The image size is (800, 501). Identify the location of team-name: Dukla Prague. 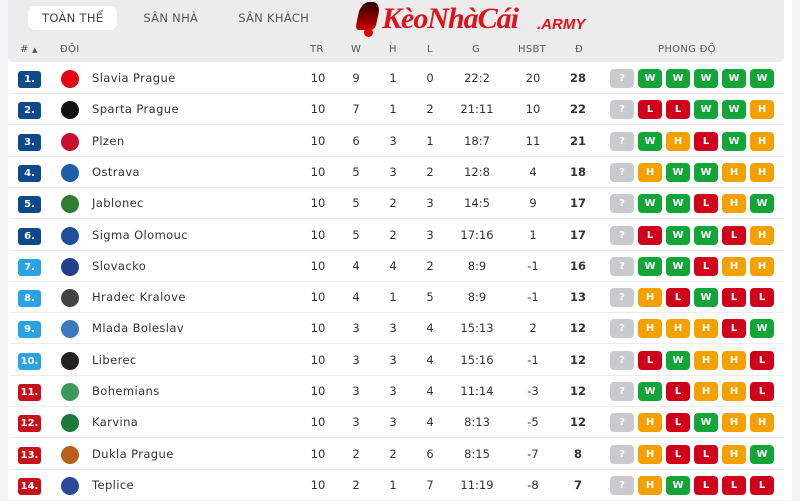
(133, 453).